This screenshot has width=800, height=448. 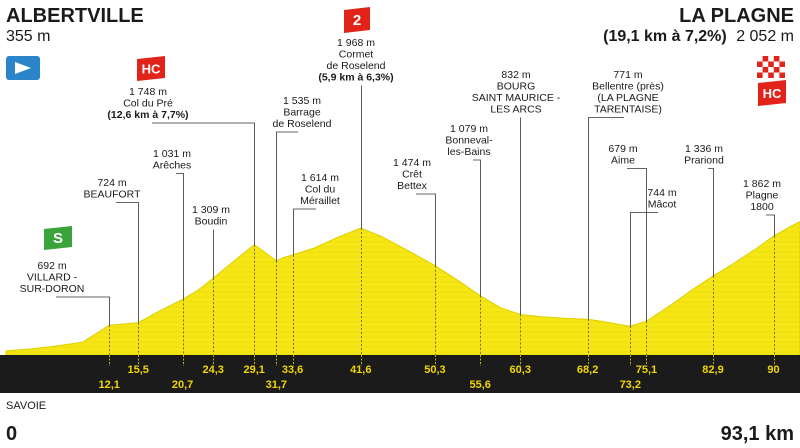 What do you see at coordinates (182, 385) in the screenshot?
I see `km-marker-2: 20,7` at bounding box center [182, 385].